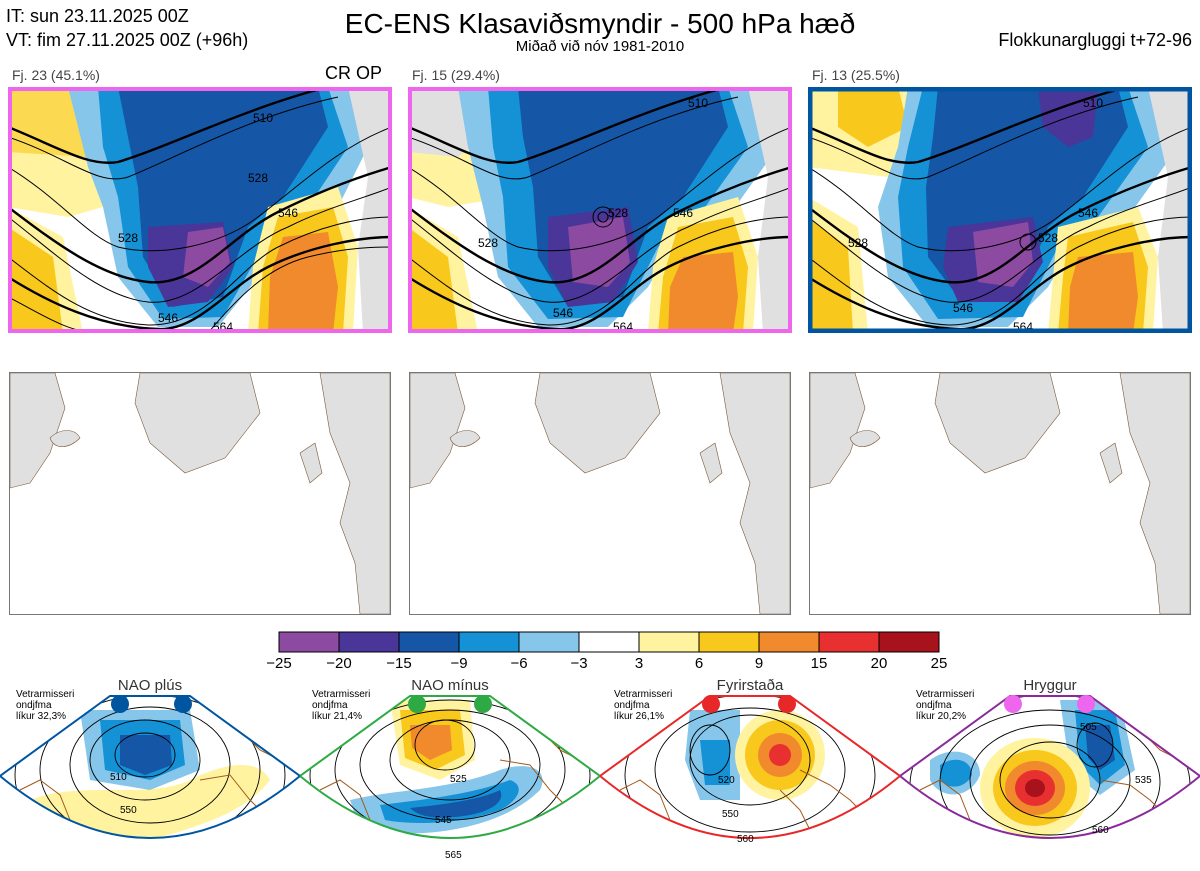 Image resolution: width=1200 pixels, height=871 pixels. What do you see at coordinates (127, 40) in the screenshot?
I see `valid-time: VT: fim 27.11.2025 00Z (+96h)` at bounding box center [127, 40].